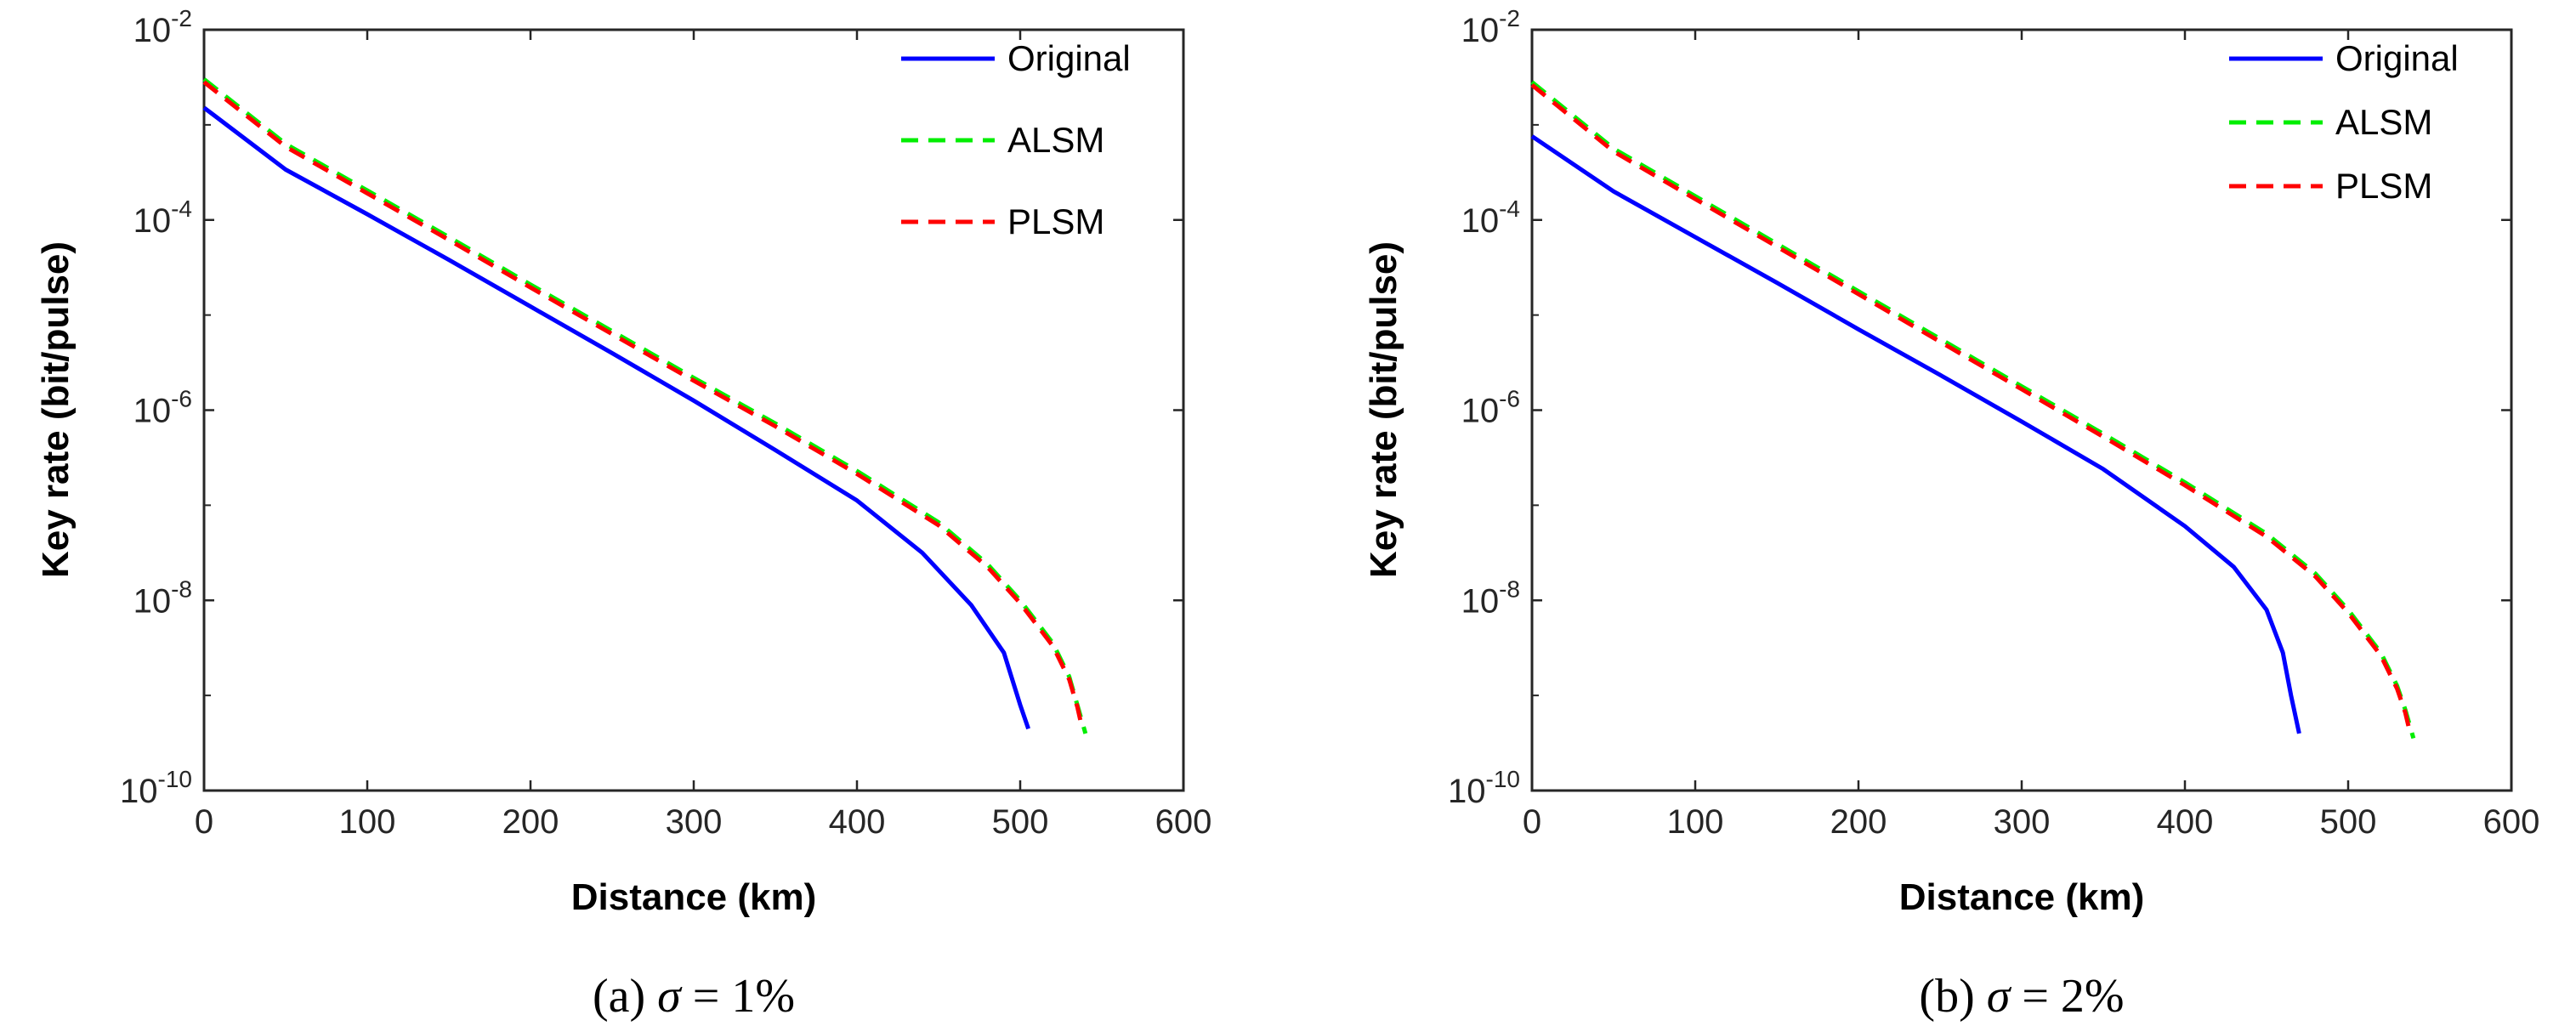 The height and width of the screenshot is (1026, 2576). I want to click on x-axis-label-b: Distance (km), so click(2022, 897).